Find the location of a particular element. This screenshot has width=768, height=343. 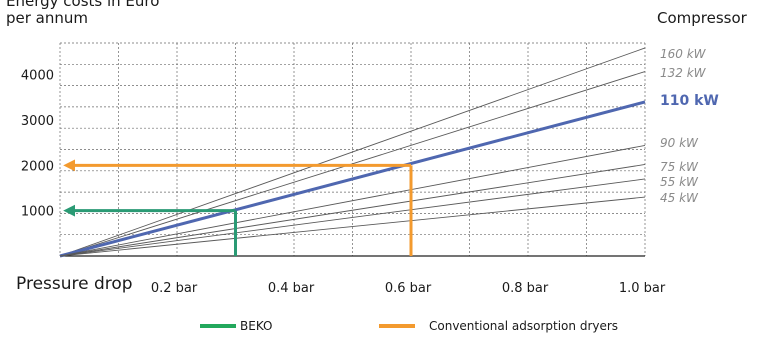

series-line-45-kw is located at coordinates (352, 226).